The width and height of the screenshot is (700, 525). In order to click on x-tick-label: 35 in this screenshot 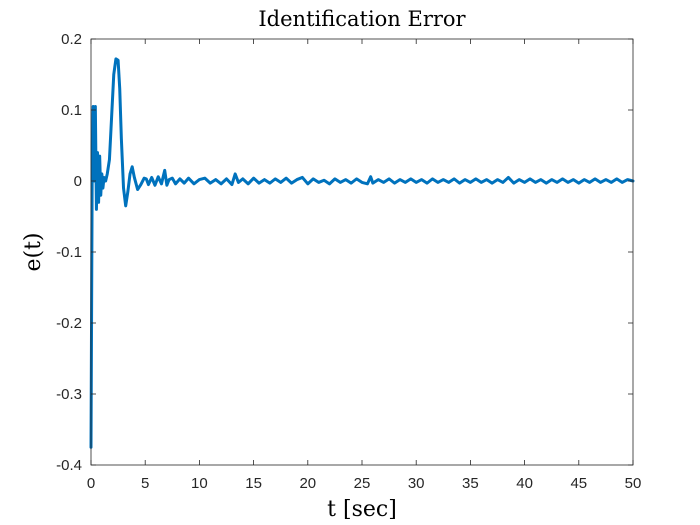, I will do `click(470, 483)`.